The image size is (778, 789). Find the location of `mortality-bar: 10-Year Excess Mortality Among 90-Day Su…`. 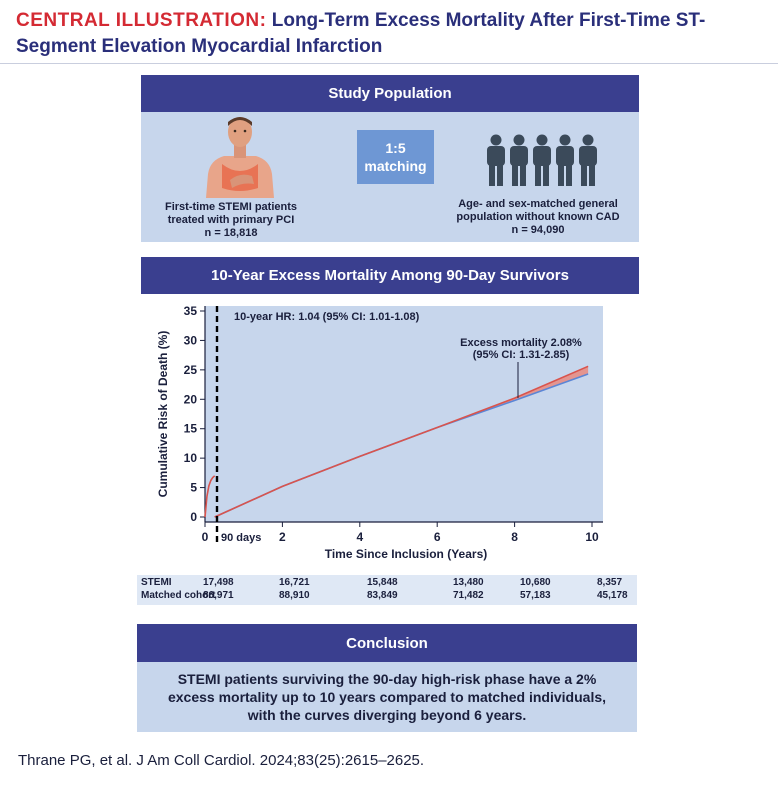

mortality-bar: 10-Year Excess Mortality Among 90-Day Su… is located at coordinates (390, 275).